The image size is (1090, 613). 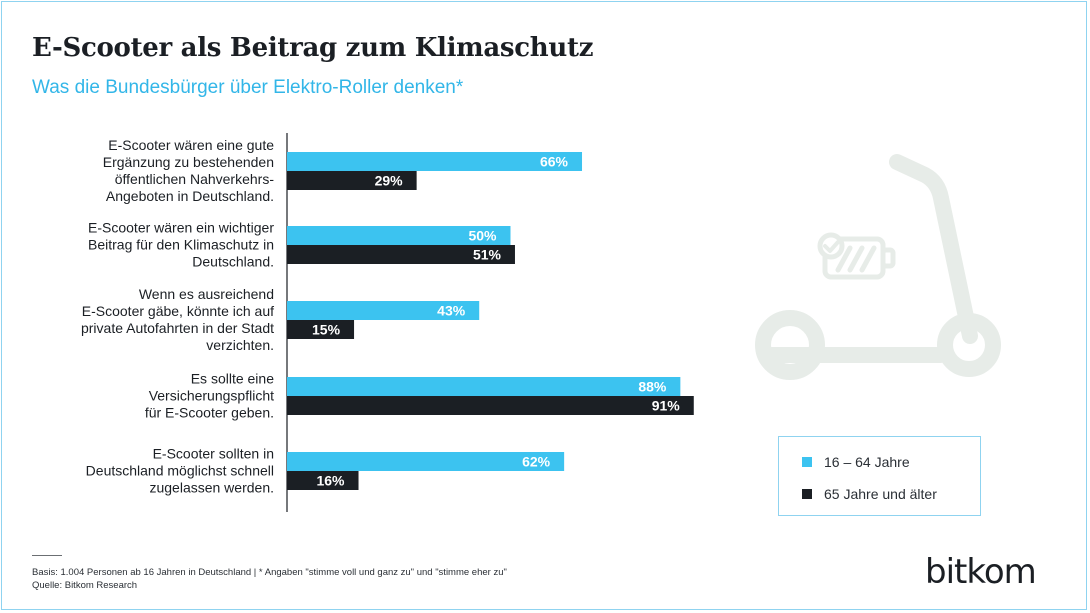 What do you see at coordinates (487, 255) in the screenshot?
I see `bar-value-label: 51%` at bounding box center [487, 255].